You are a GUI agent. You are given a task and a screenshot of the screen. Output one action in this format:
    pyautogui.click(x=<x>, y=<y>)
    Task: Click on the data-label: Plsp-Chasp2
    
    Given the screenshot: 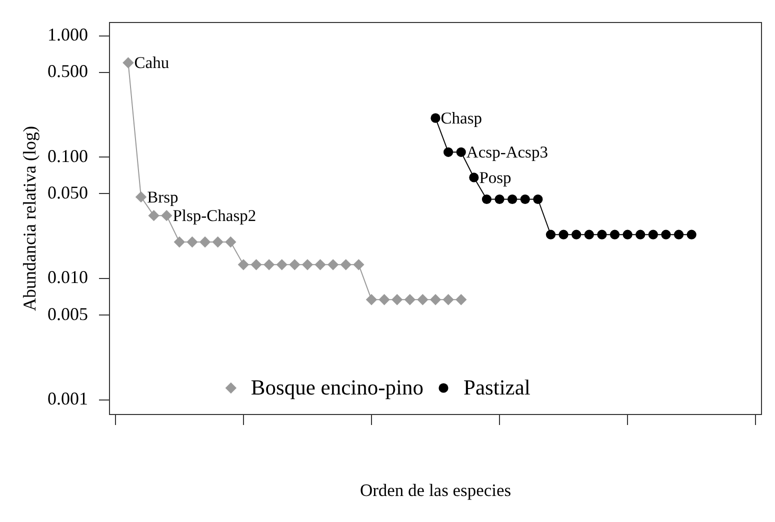 What is the action you would take?
    pyautogui.click(x=214, y=215)
    